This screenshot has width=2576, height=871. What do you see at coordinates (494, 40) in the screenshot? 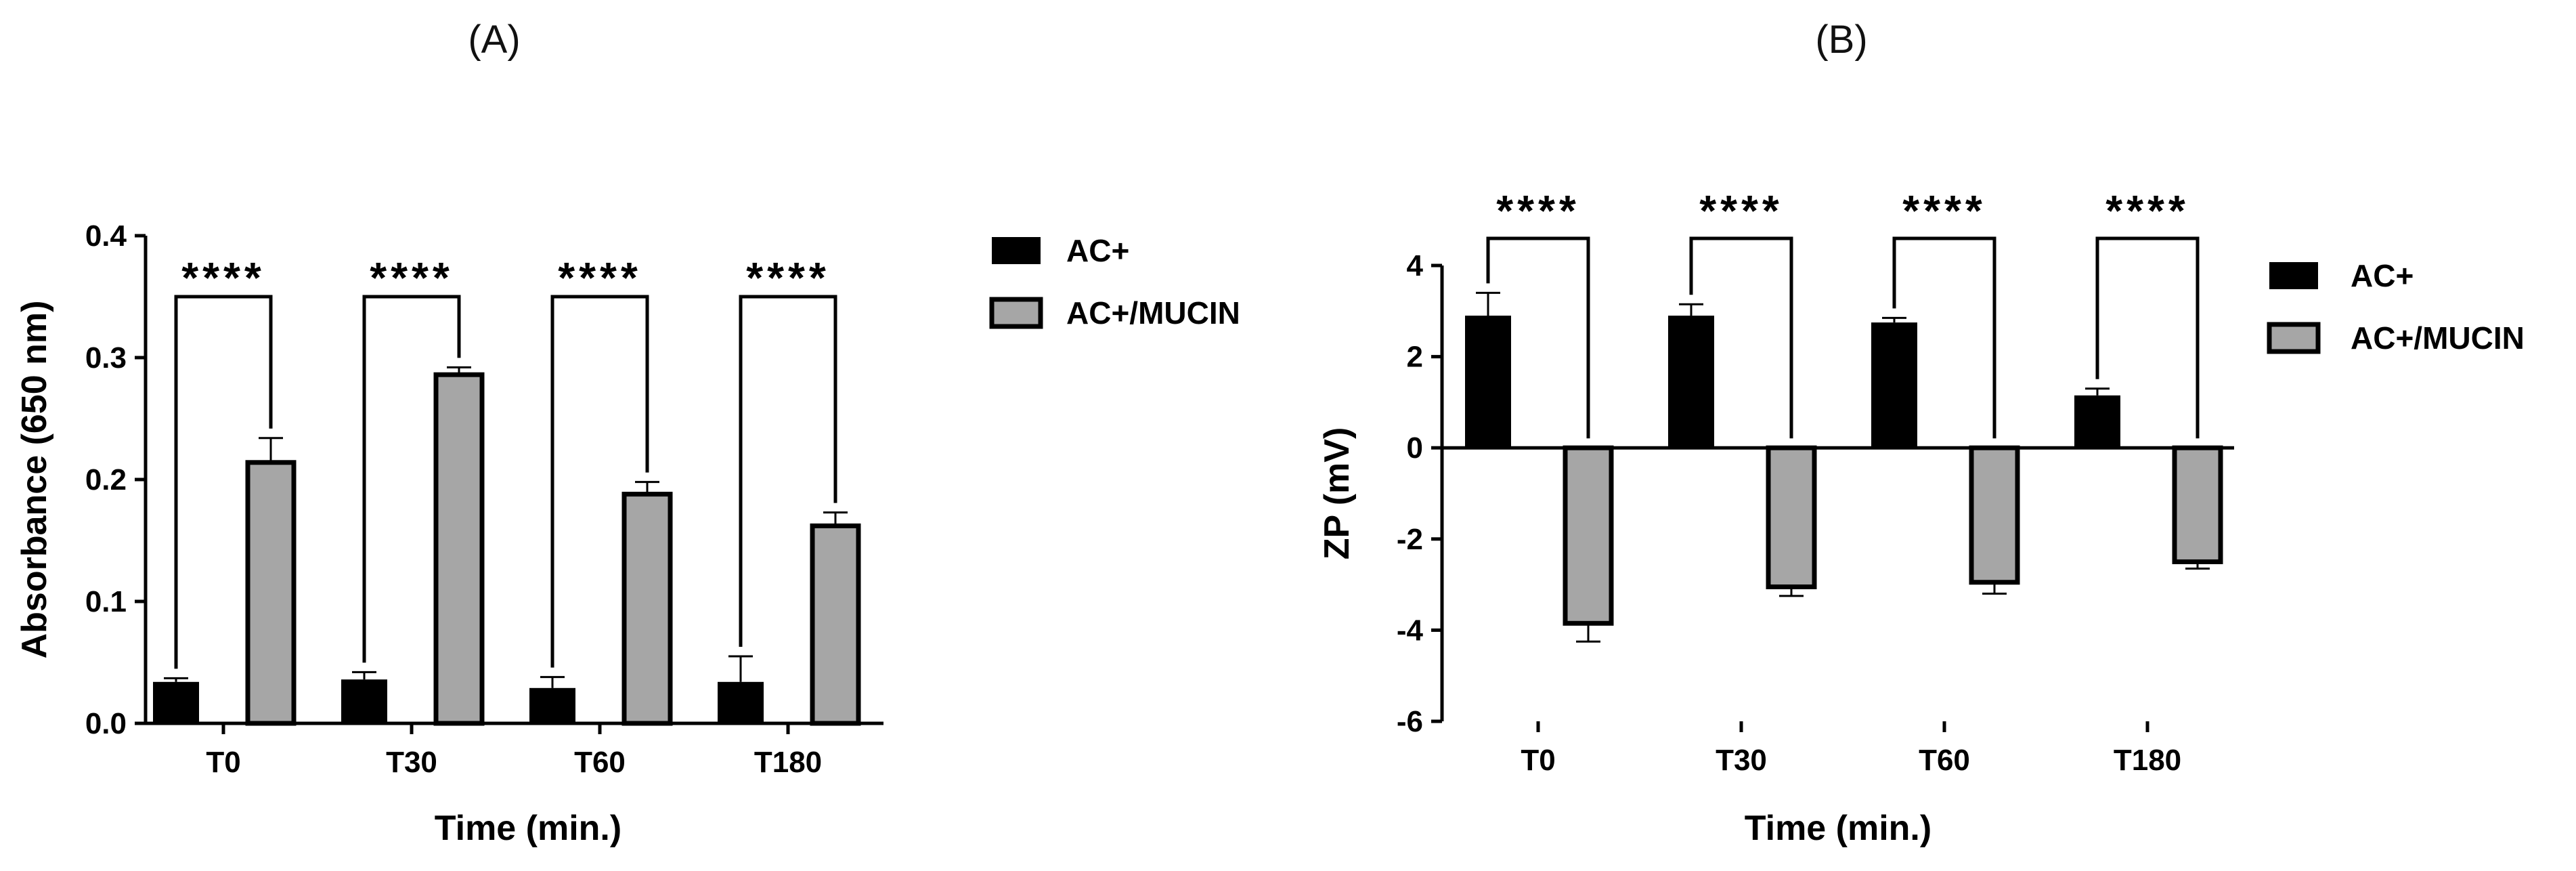
I see `panel-label: (A)` at bounding box center [494, 40].